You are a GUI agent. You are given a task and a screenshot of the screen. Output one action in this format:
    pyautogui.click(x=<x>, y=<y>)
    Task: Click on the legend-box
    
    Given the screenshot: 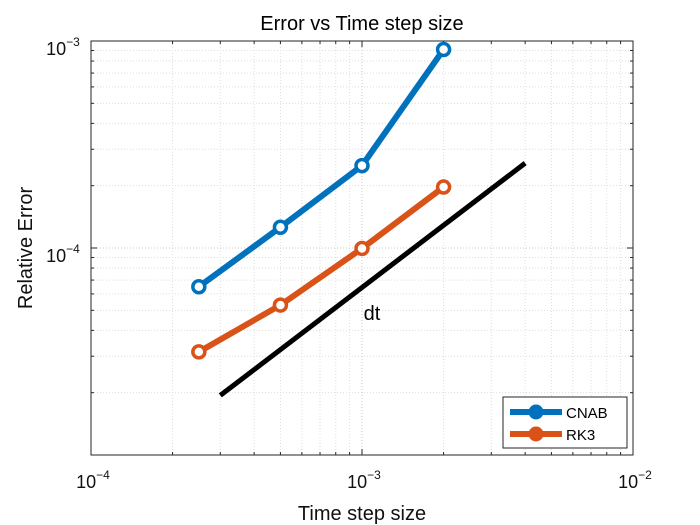 What is the action you would take?
    pyautogui.click(x=565, y=422)
    